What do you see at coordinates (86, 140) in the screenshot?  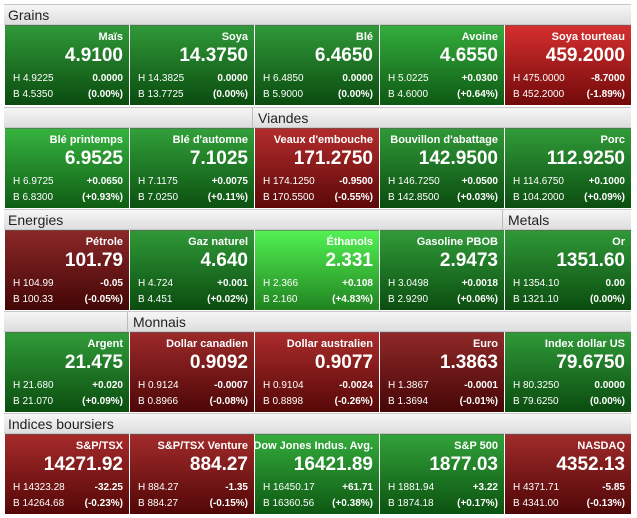 I see `quote-name: Blé printemps` at bounding box center [86, 140].